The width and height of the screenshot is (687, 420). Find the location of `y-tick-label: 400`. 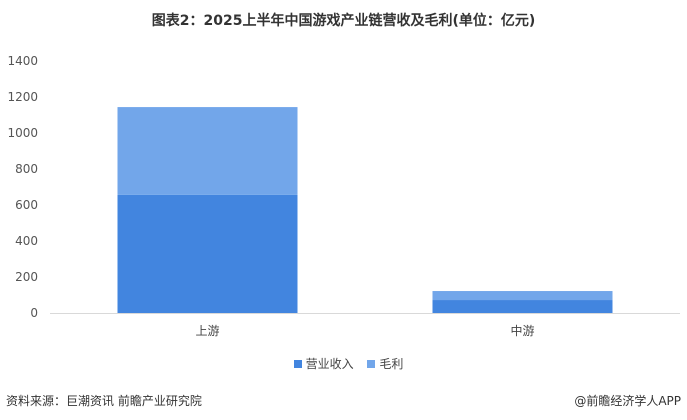

y-tick-label: 400 is located at coordinates (26, 241).